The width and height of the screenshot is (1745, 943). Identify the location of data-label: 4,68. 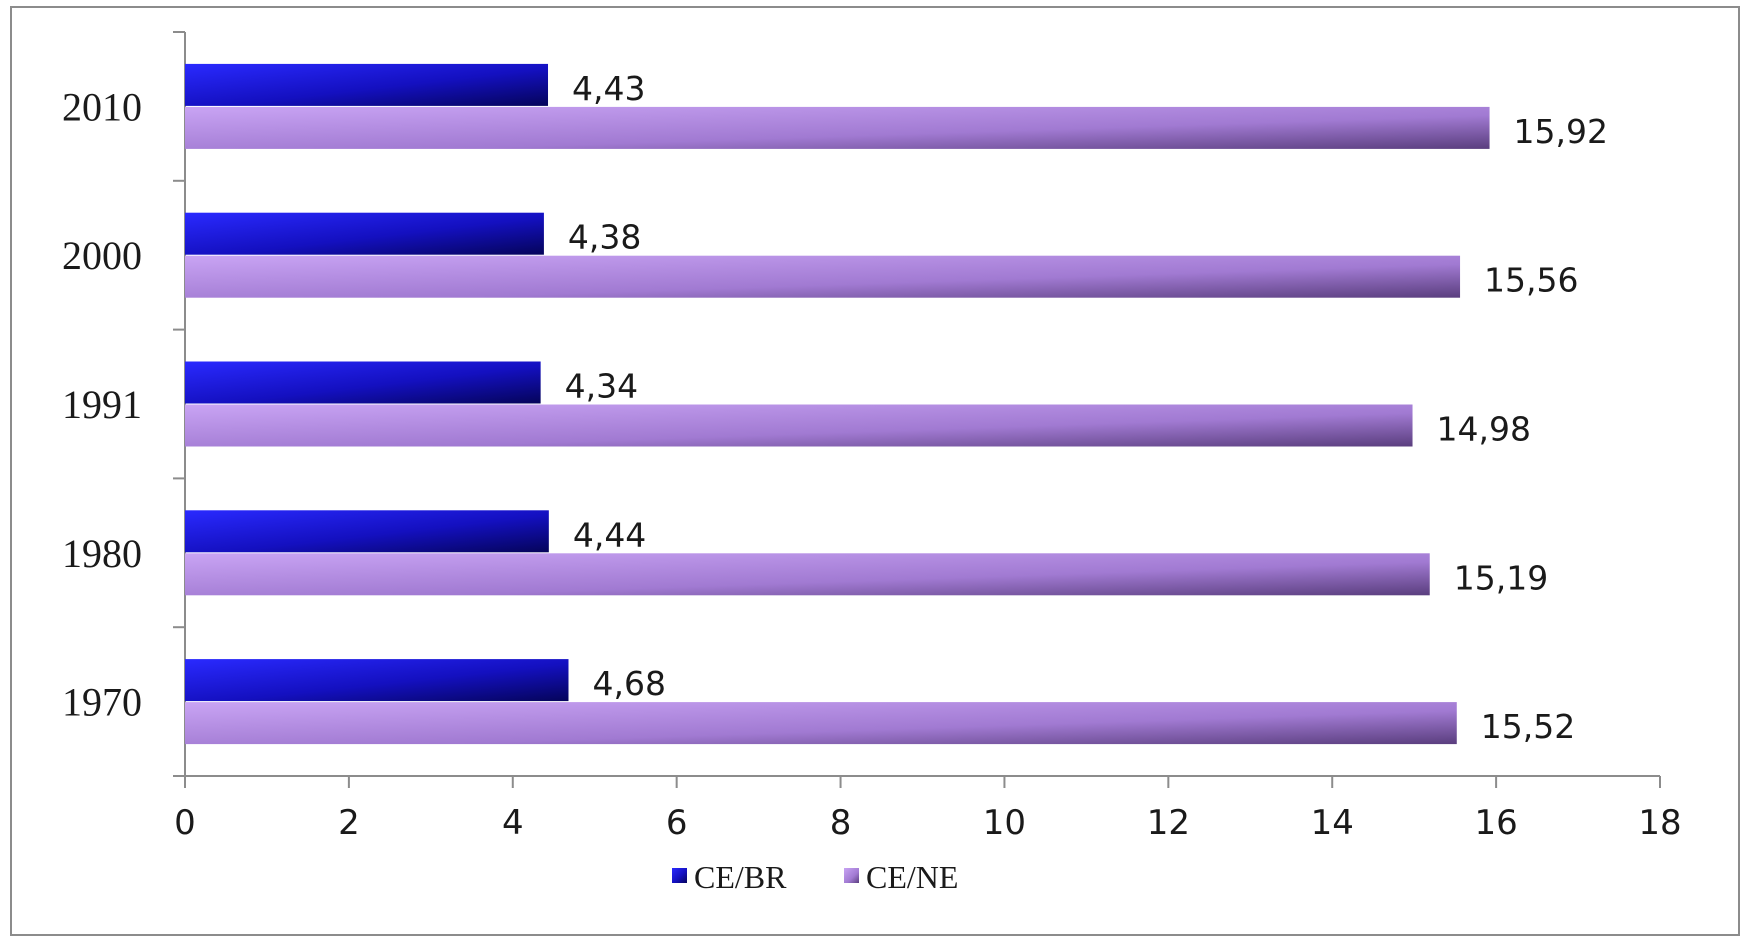
(629, 683).